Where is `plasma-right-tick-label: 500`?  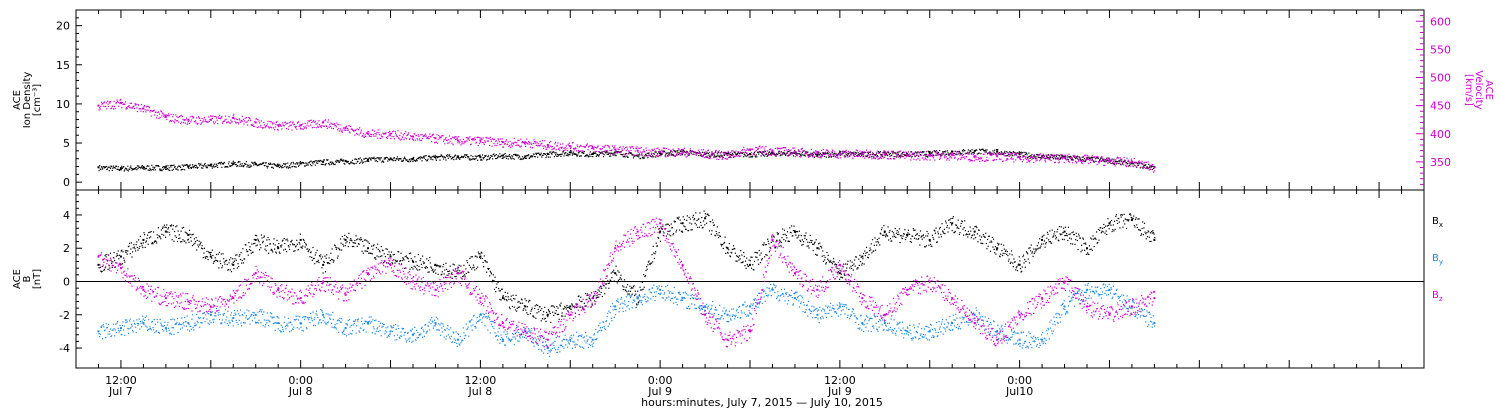
plasma-right-tick-label: 500 is located at coordinates (1440, 78).